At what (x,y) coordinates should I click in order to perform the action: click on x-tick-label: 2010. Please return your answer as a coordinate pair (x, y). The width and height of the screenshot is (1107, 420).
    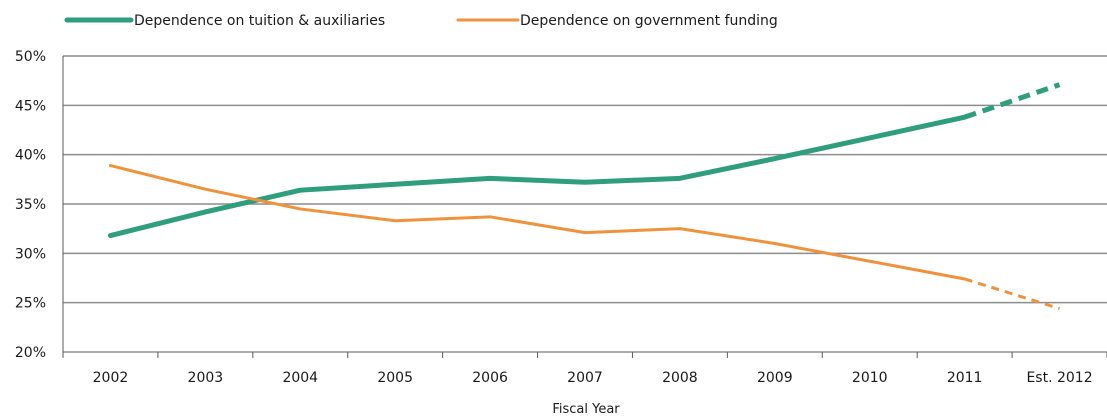
    Looking at the image, I should click on (870, 378).